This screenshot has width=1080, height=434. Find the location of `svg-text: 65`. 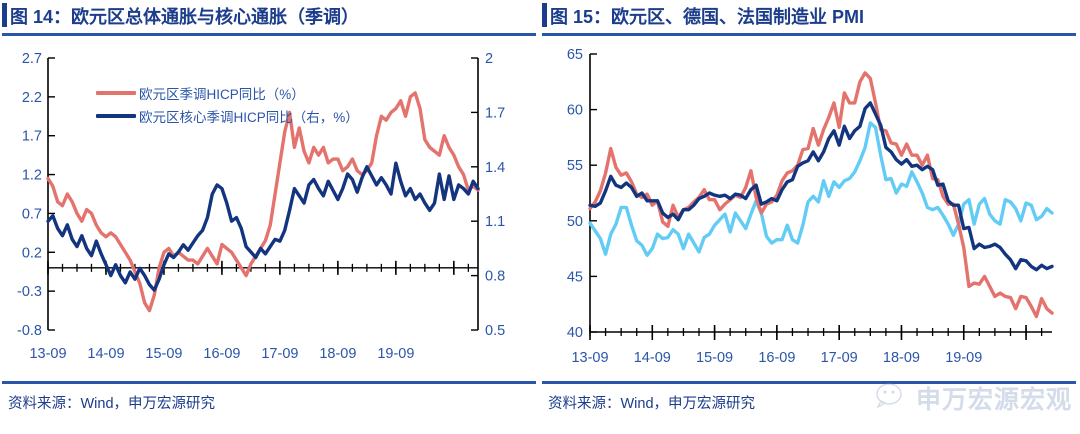

svg-text: 65 is located at coordinates (575, 55).